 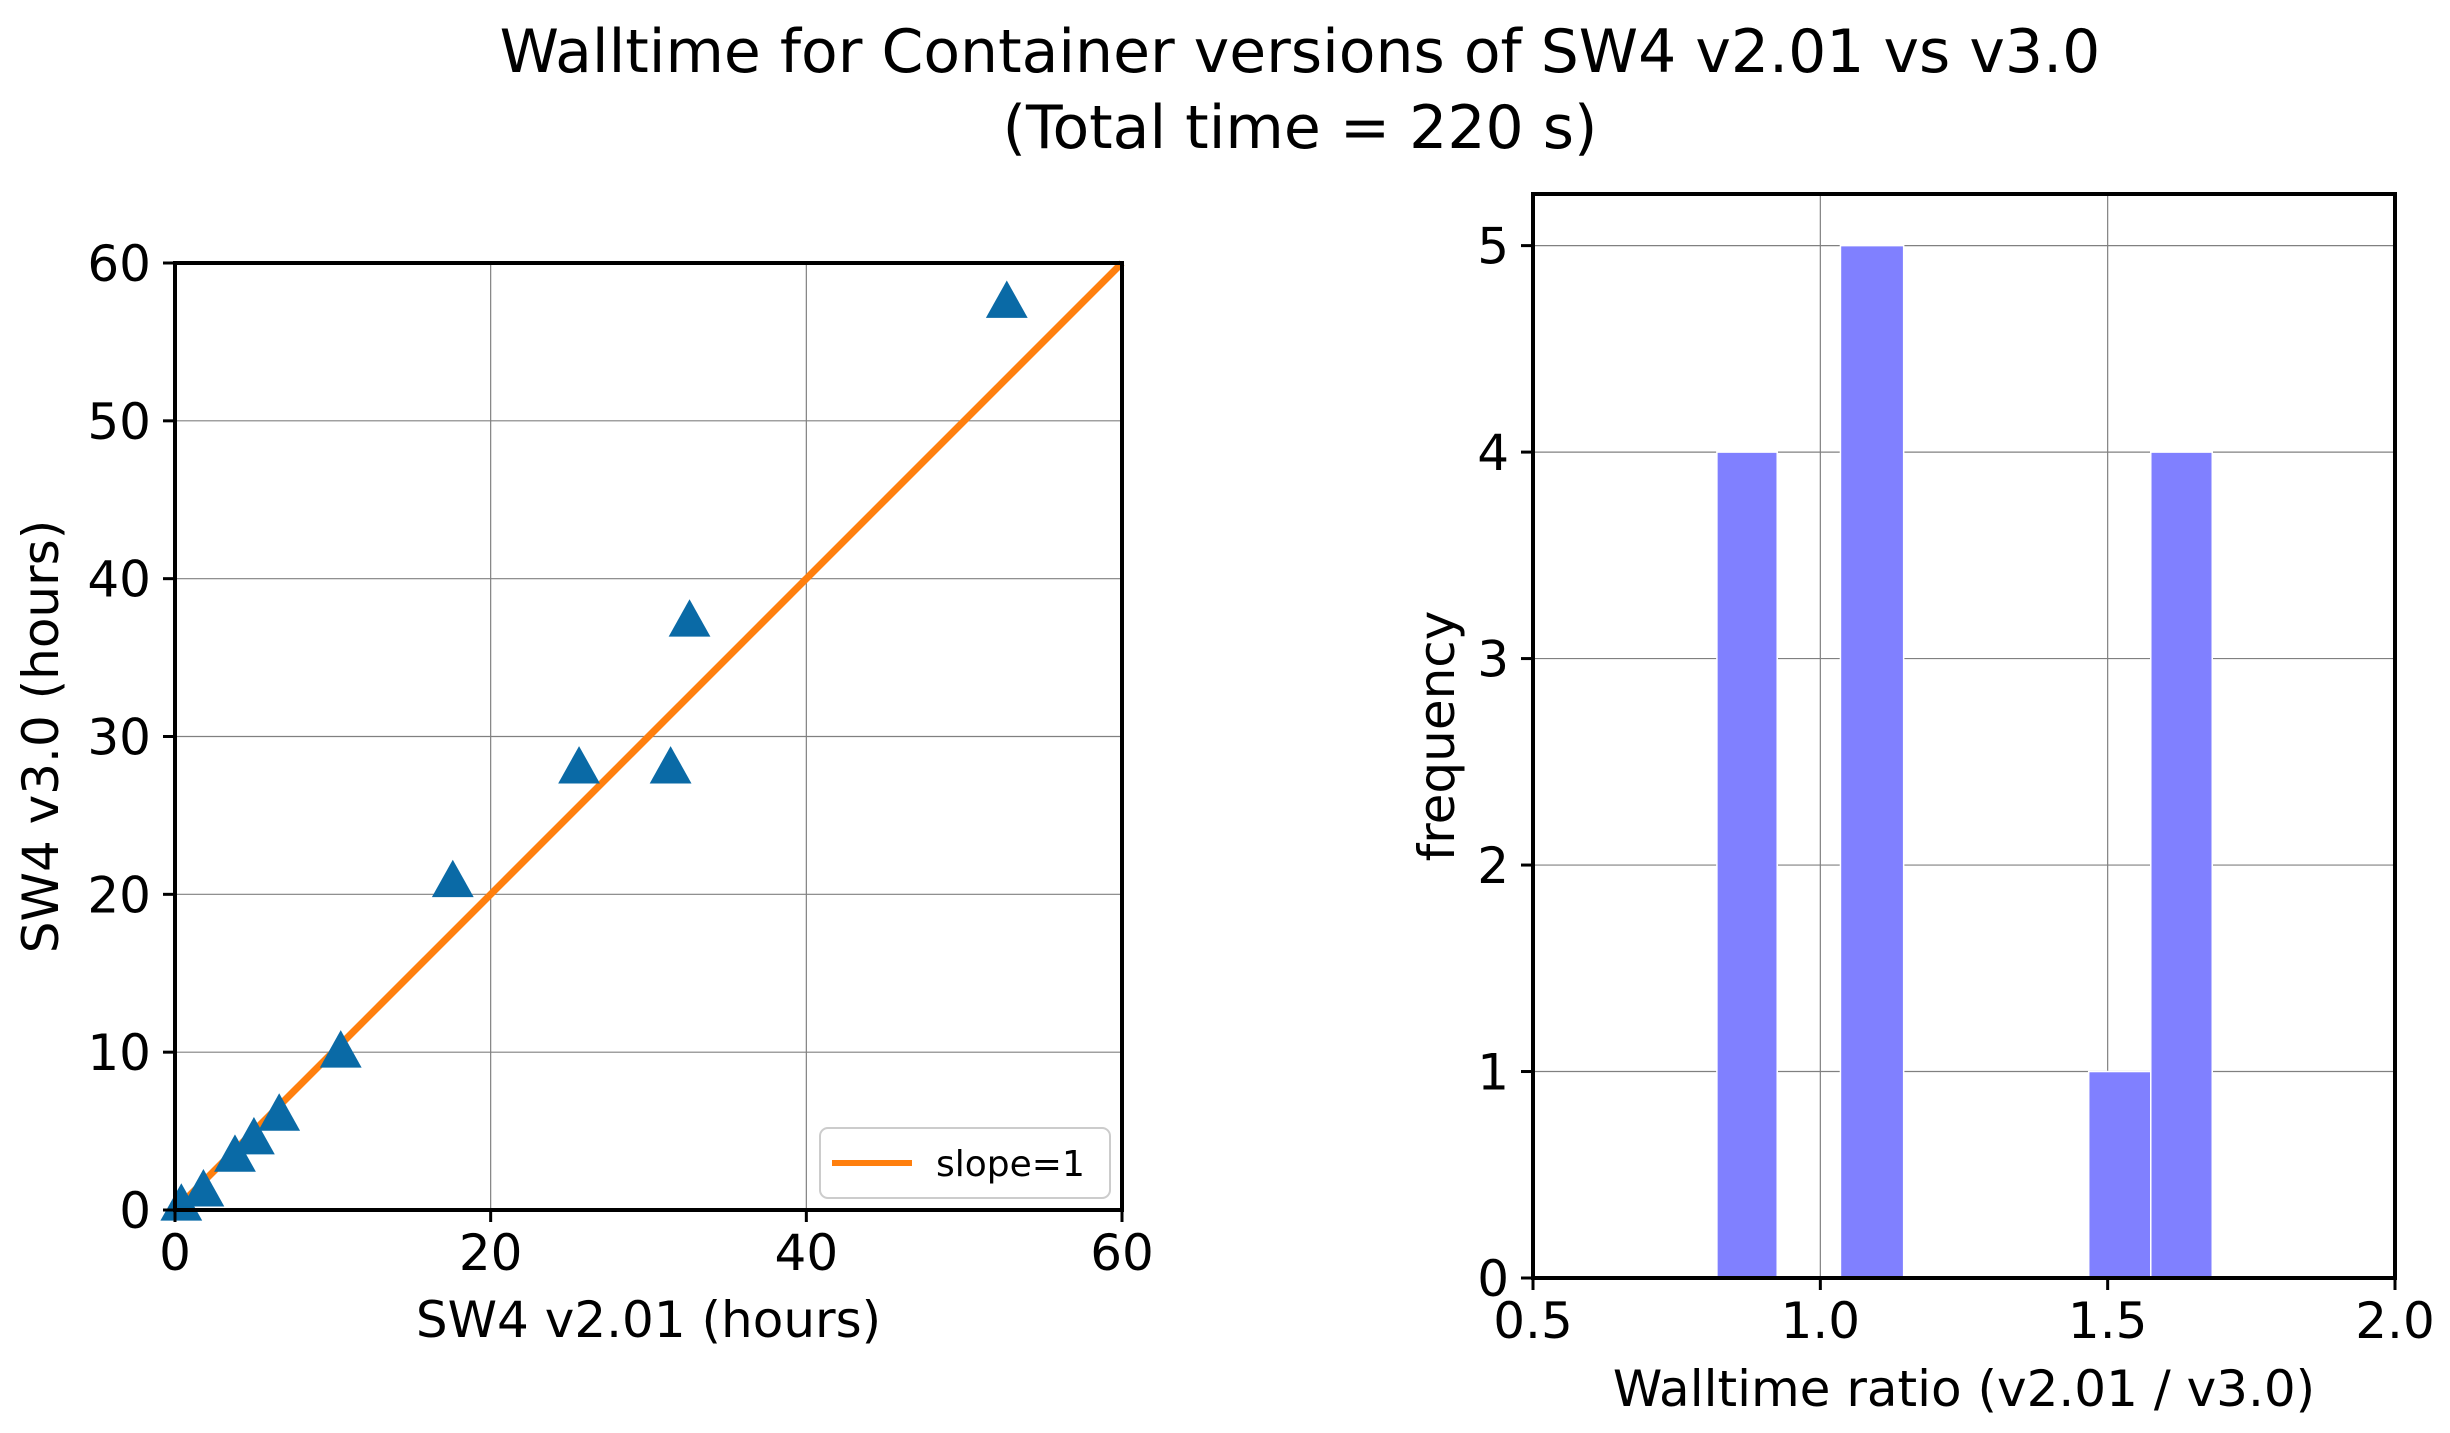 What do you see at coordinates (648, 1320) in the screenshot?
I see `scatter-x-axis-label: SW4 v2.01 (hours)` at bounding box center [648, 1320].